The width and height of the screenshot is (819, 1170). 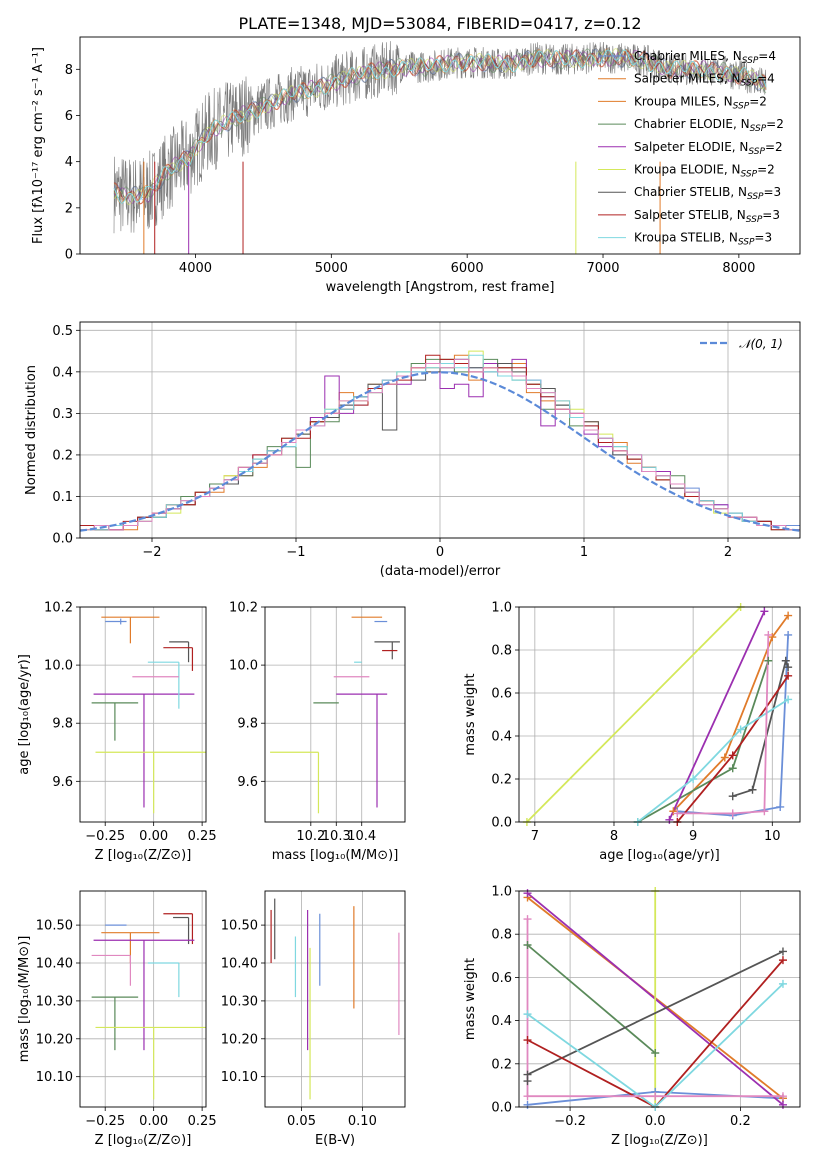 I want to click on y-tick-label: 9.8, so click(x=247, y=724).